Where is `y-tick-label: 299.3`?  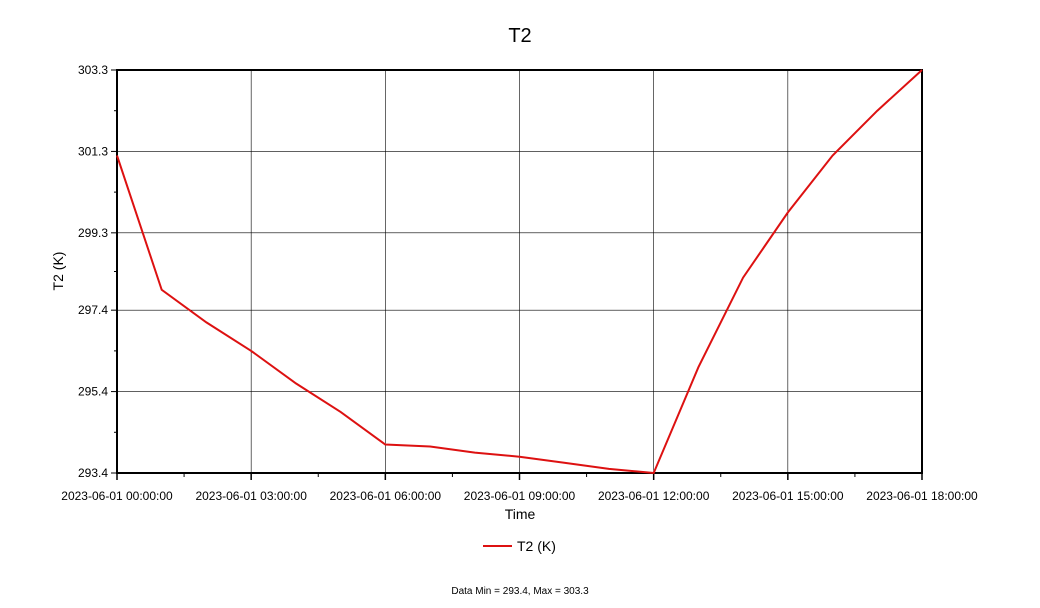 y-tick-label: 299.3 is located at coordinates (93, 233).